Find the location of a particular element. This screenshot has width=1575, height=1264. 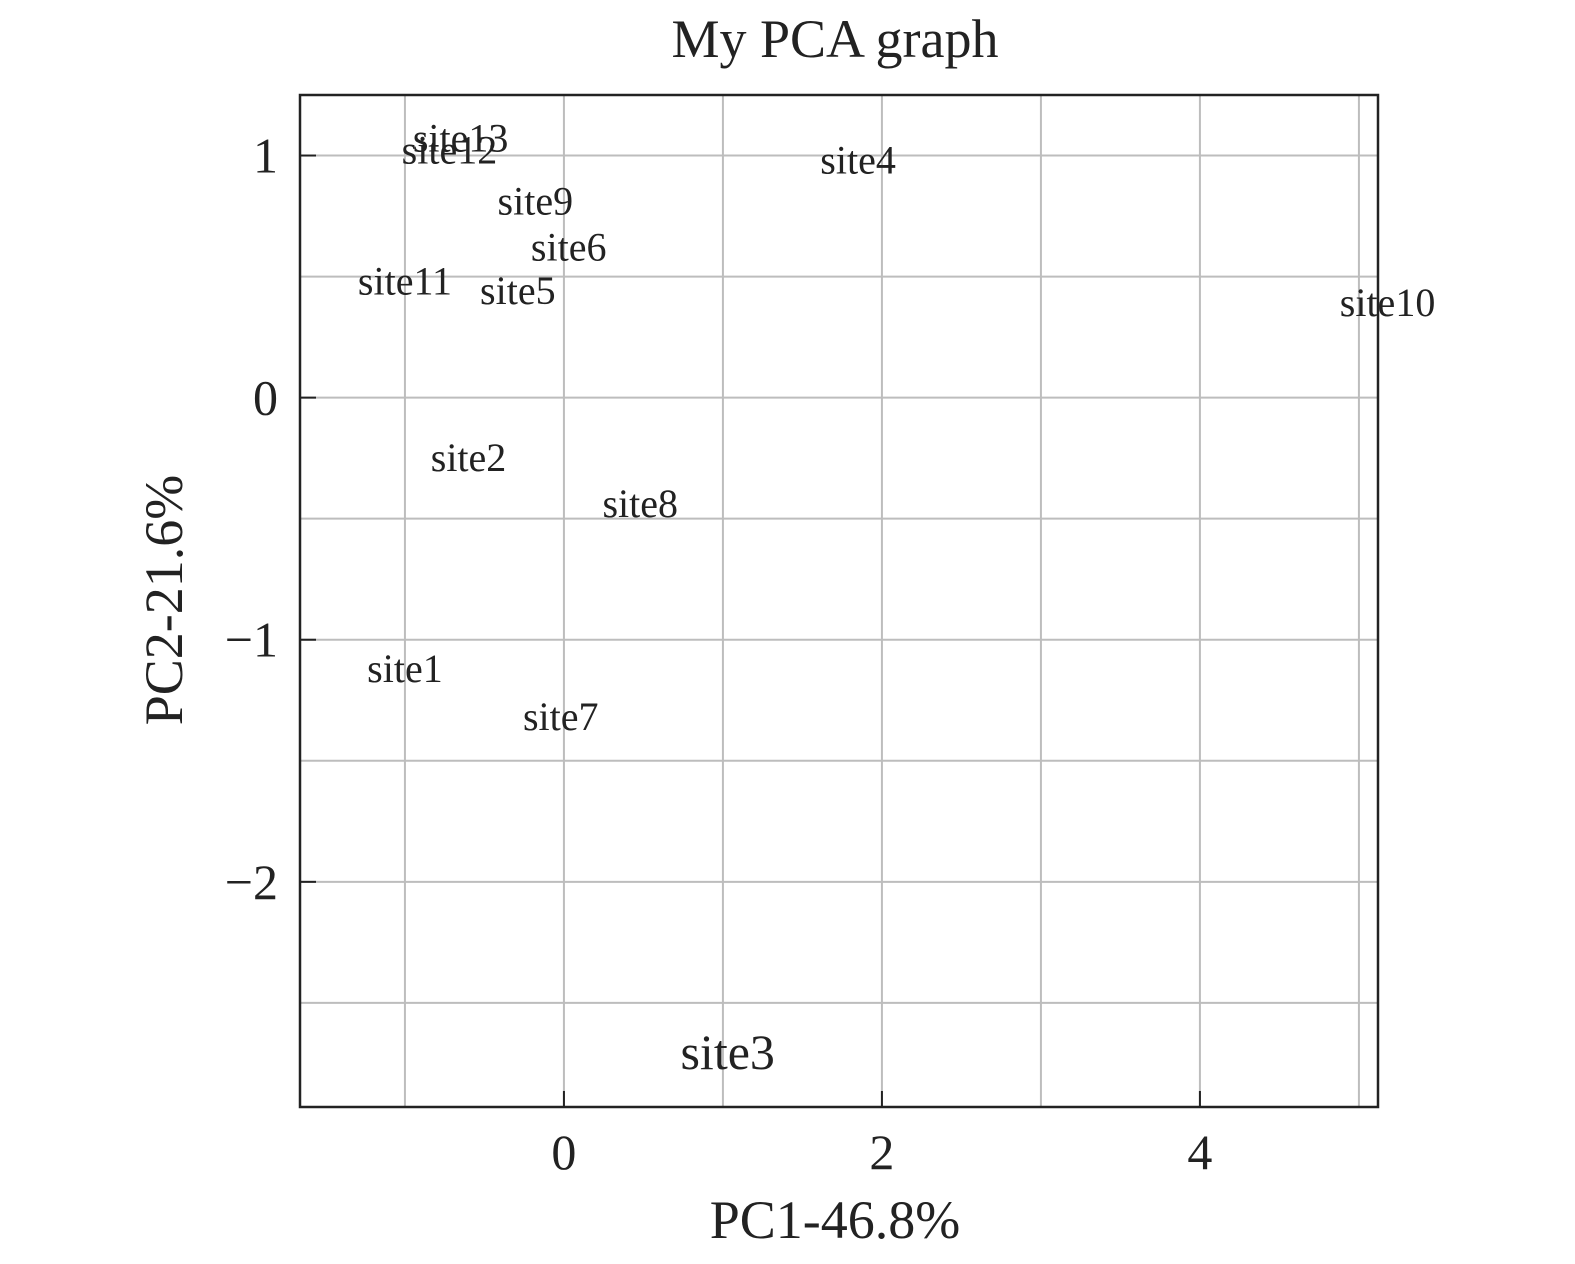

x-axis-label: PC1-46.8% is located at coordinates (835, 1220).